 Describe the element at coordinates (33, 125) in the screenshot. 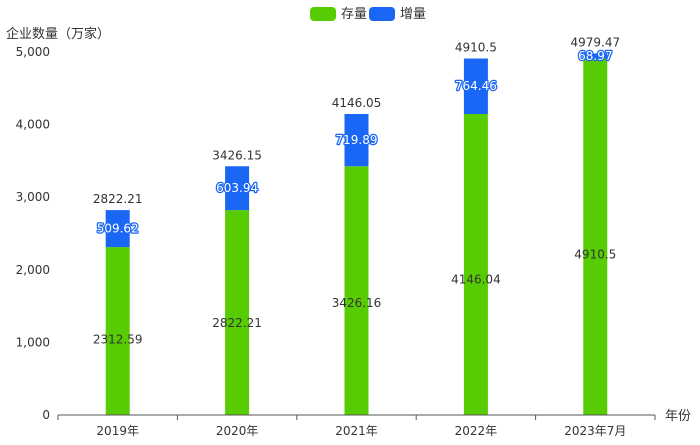

I see `y-tick-label: 4,000` at that location.